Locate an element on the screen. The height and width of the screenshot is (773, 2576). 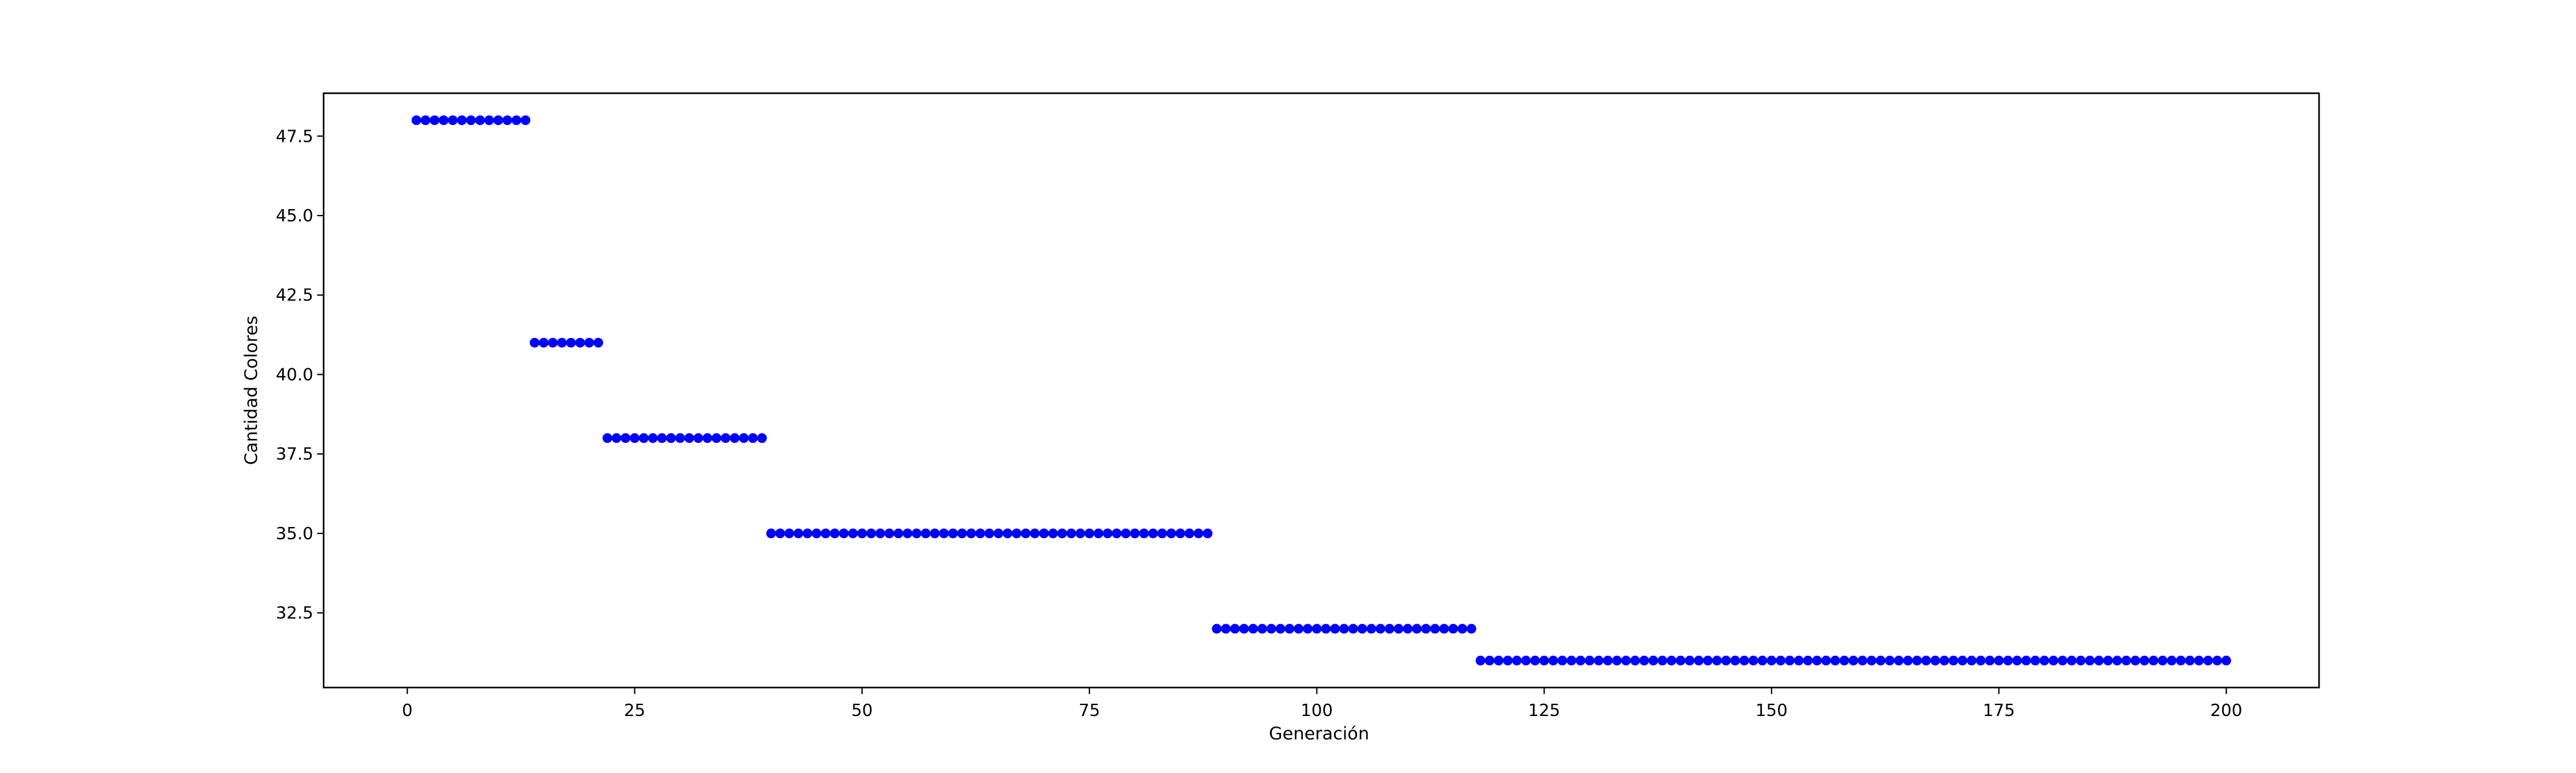
y-tick-label: 32.5 is located at coordinates (294, 613).